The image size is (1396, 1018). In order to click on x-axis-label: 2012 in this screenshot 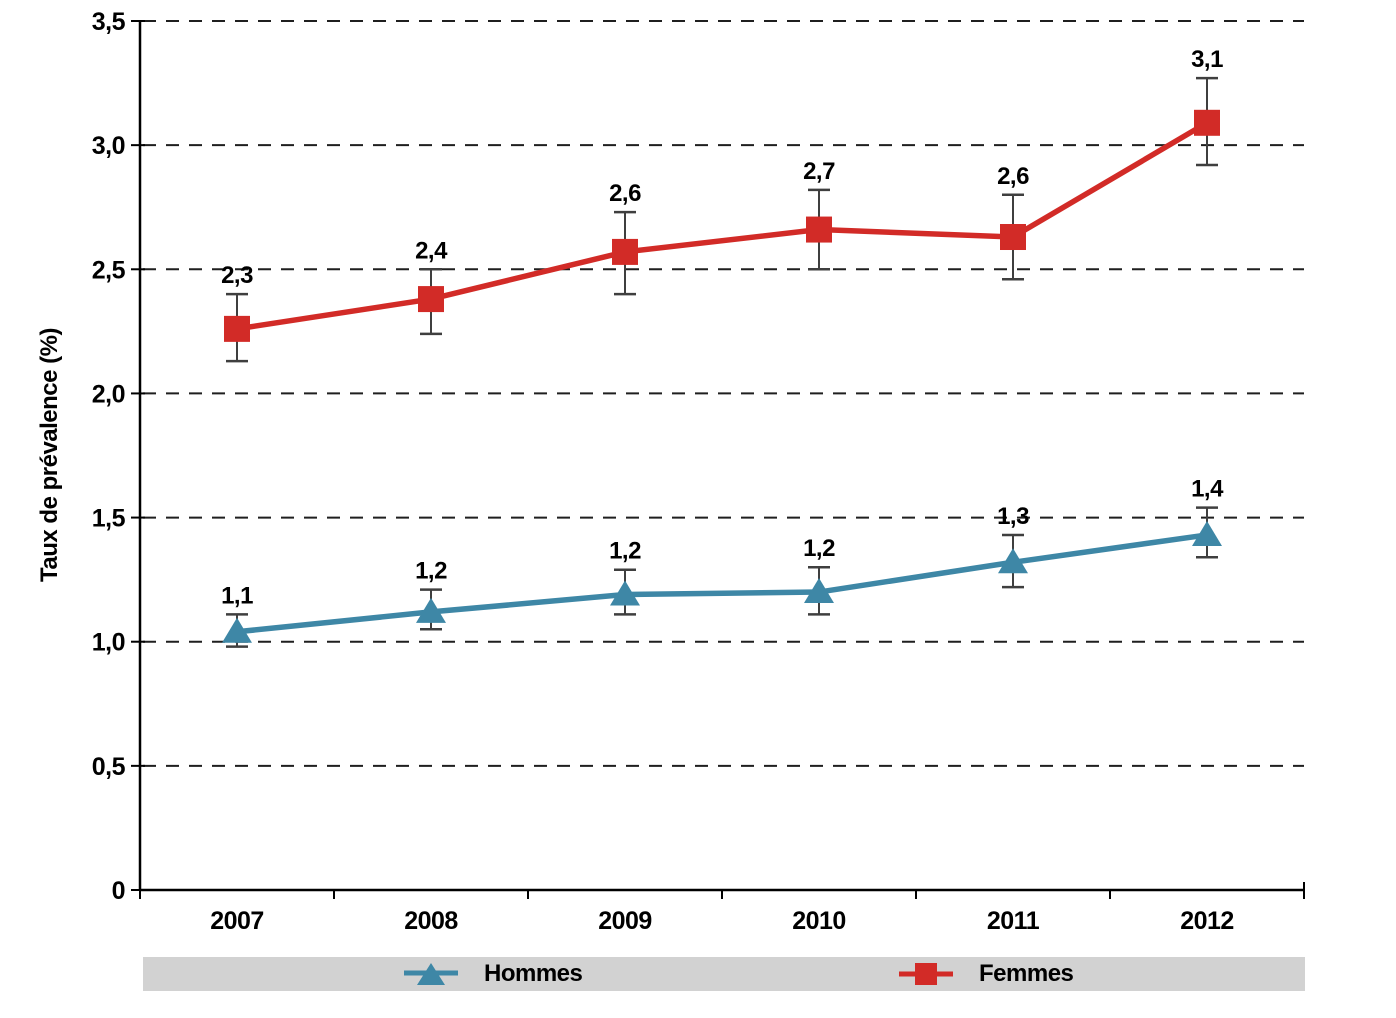, I will do `click(1207, 921)`.